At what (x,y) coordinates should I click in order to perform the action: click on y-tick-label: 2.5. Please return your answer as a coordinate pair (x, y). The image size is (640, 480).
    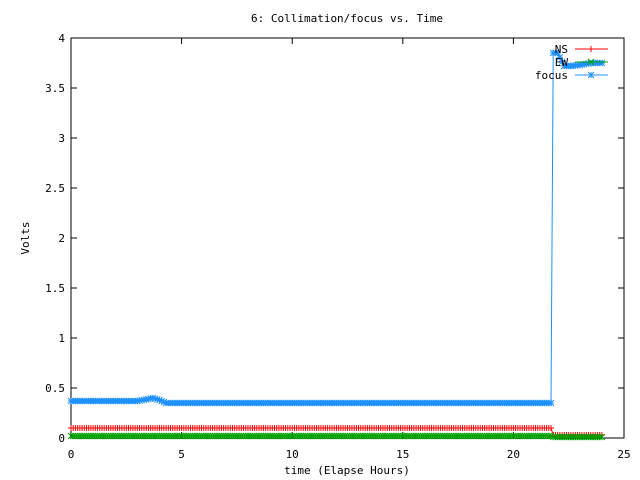
    Looking at the image, I should click on (55, 188).